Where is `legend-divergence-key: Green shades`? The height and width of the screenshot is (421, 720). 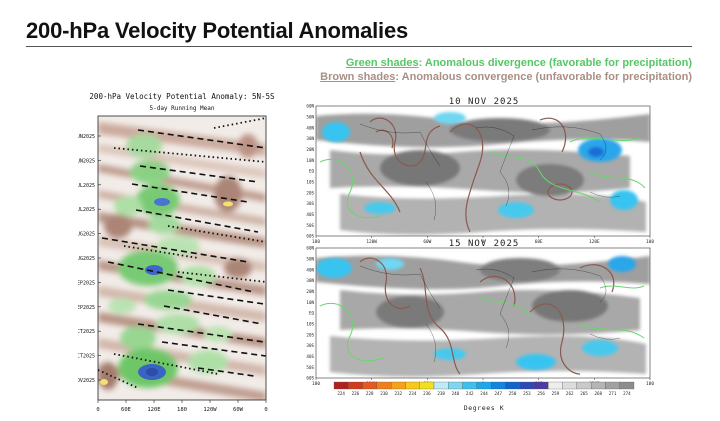 legend-divergence-key: Green shades is located at coordinates (382, 63).